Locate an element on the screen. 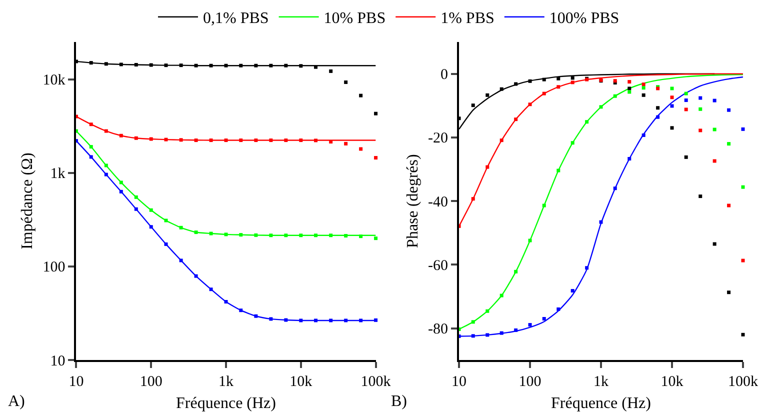 The height and width of the screenshot is (412, 778). y-tick-label: 100 is located at coordinates (54, 268).